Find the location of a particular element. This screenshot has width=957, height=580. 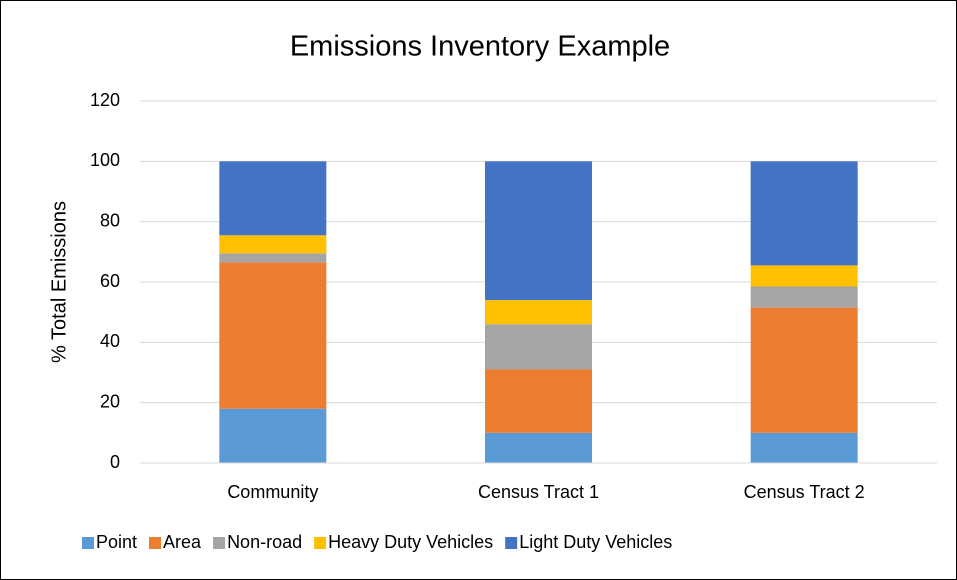

y-tick-label: 0 is located at coordinates (115, 462).